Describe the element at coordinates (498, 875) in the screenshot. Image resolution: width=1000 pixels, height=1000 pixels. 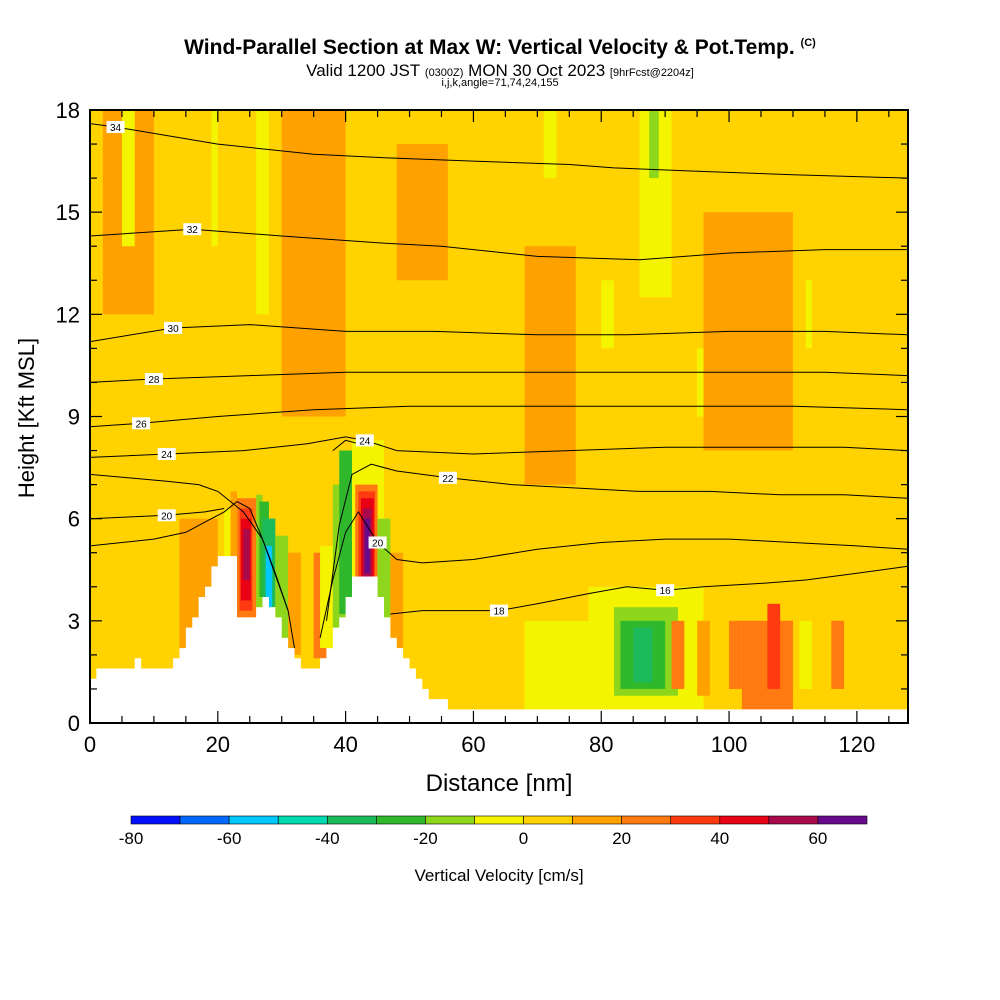
I see `colorbar-label: Vertical Velocity [cm/s]` at that location.